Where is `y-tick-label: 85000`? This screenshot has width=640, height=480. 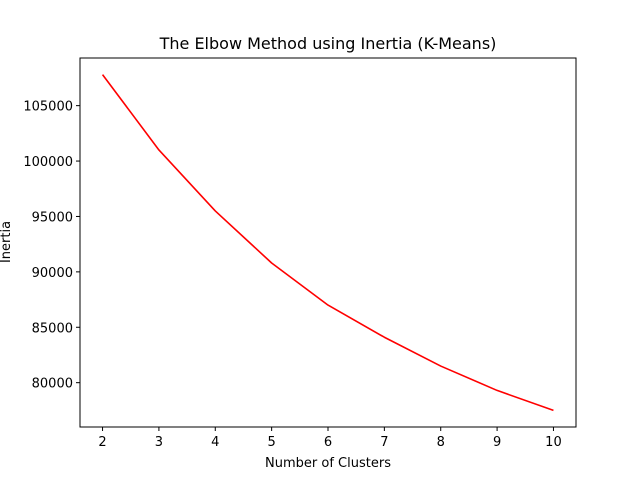
y-tick-label: 85000 is located at coordinates (52, 328).